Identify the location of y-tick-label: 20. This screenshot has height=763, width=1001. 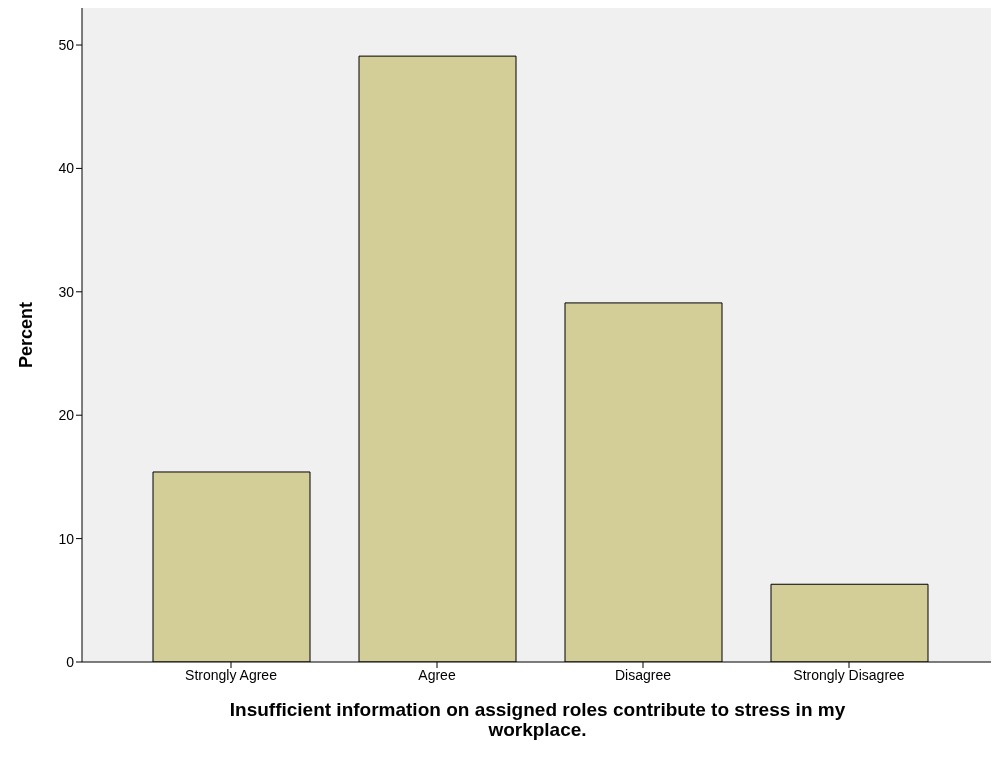
(66, 415).